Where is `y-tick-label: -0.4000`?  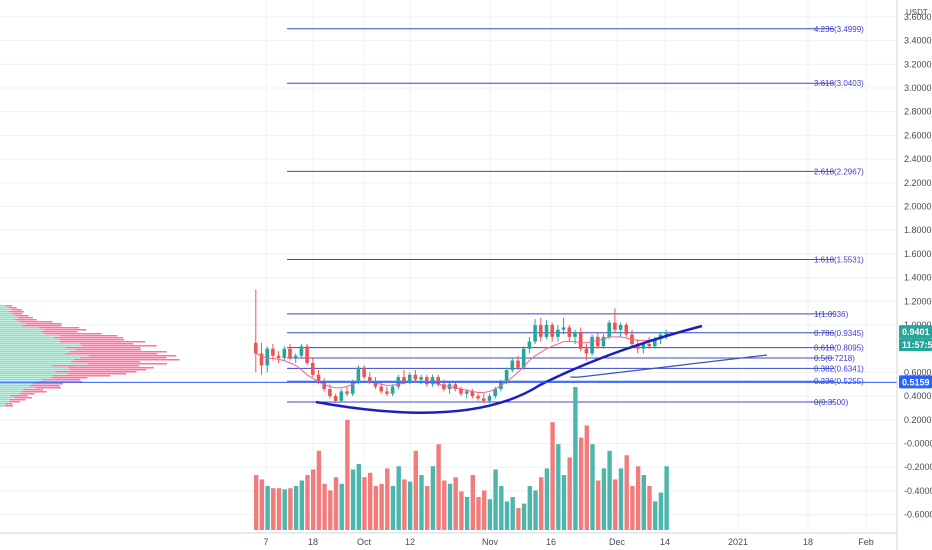 y-tick-label: -0.4000 is located at coordinates (918, 491).